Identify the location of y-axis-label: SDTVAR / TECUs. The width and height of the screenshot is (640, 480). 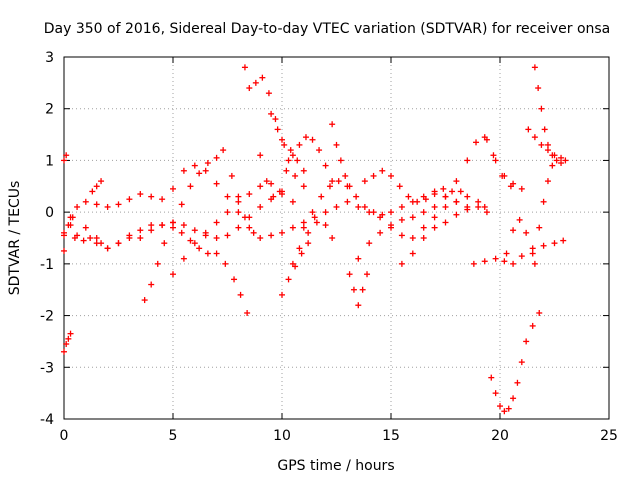
(15, 238).